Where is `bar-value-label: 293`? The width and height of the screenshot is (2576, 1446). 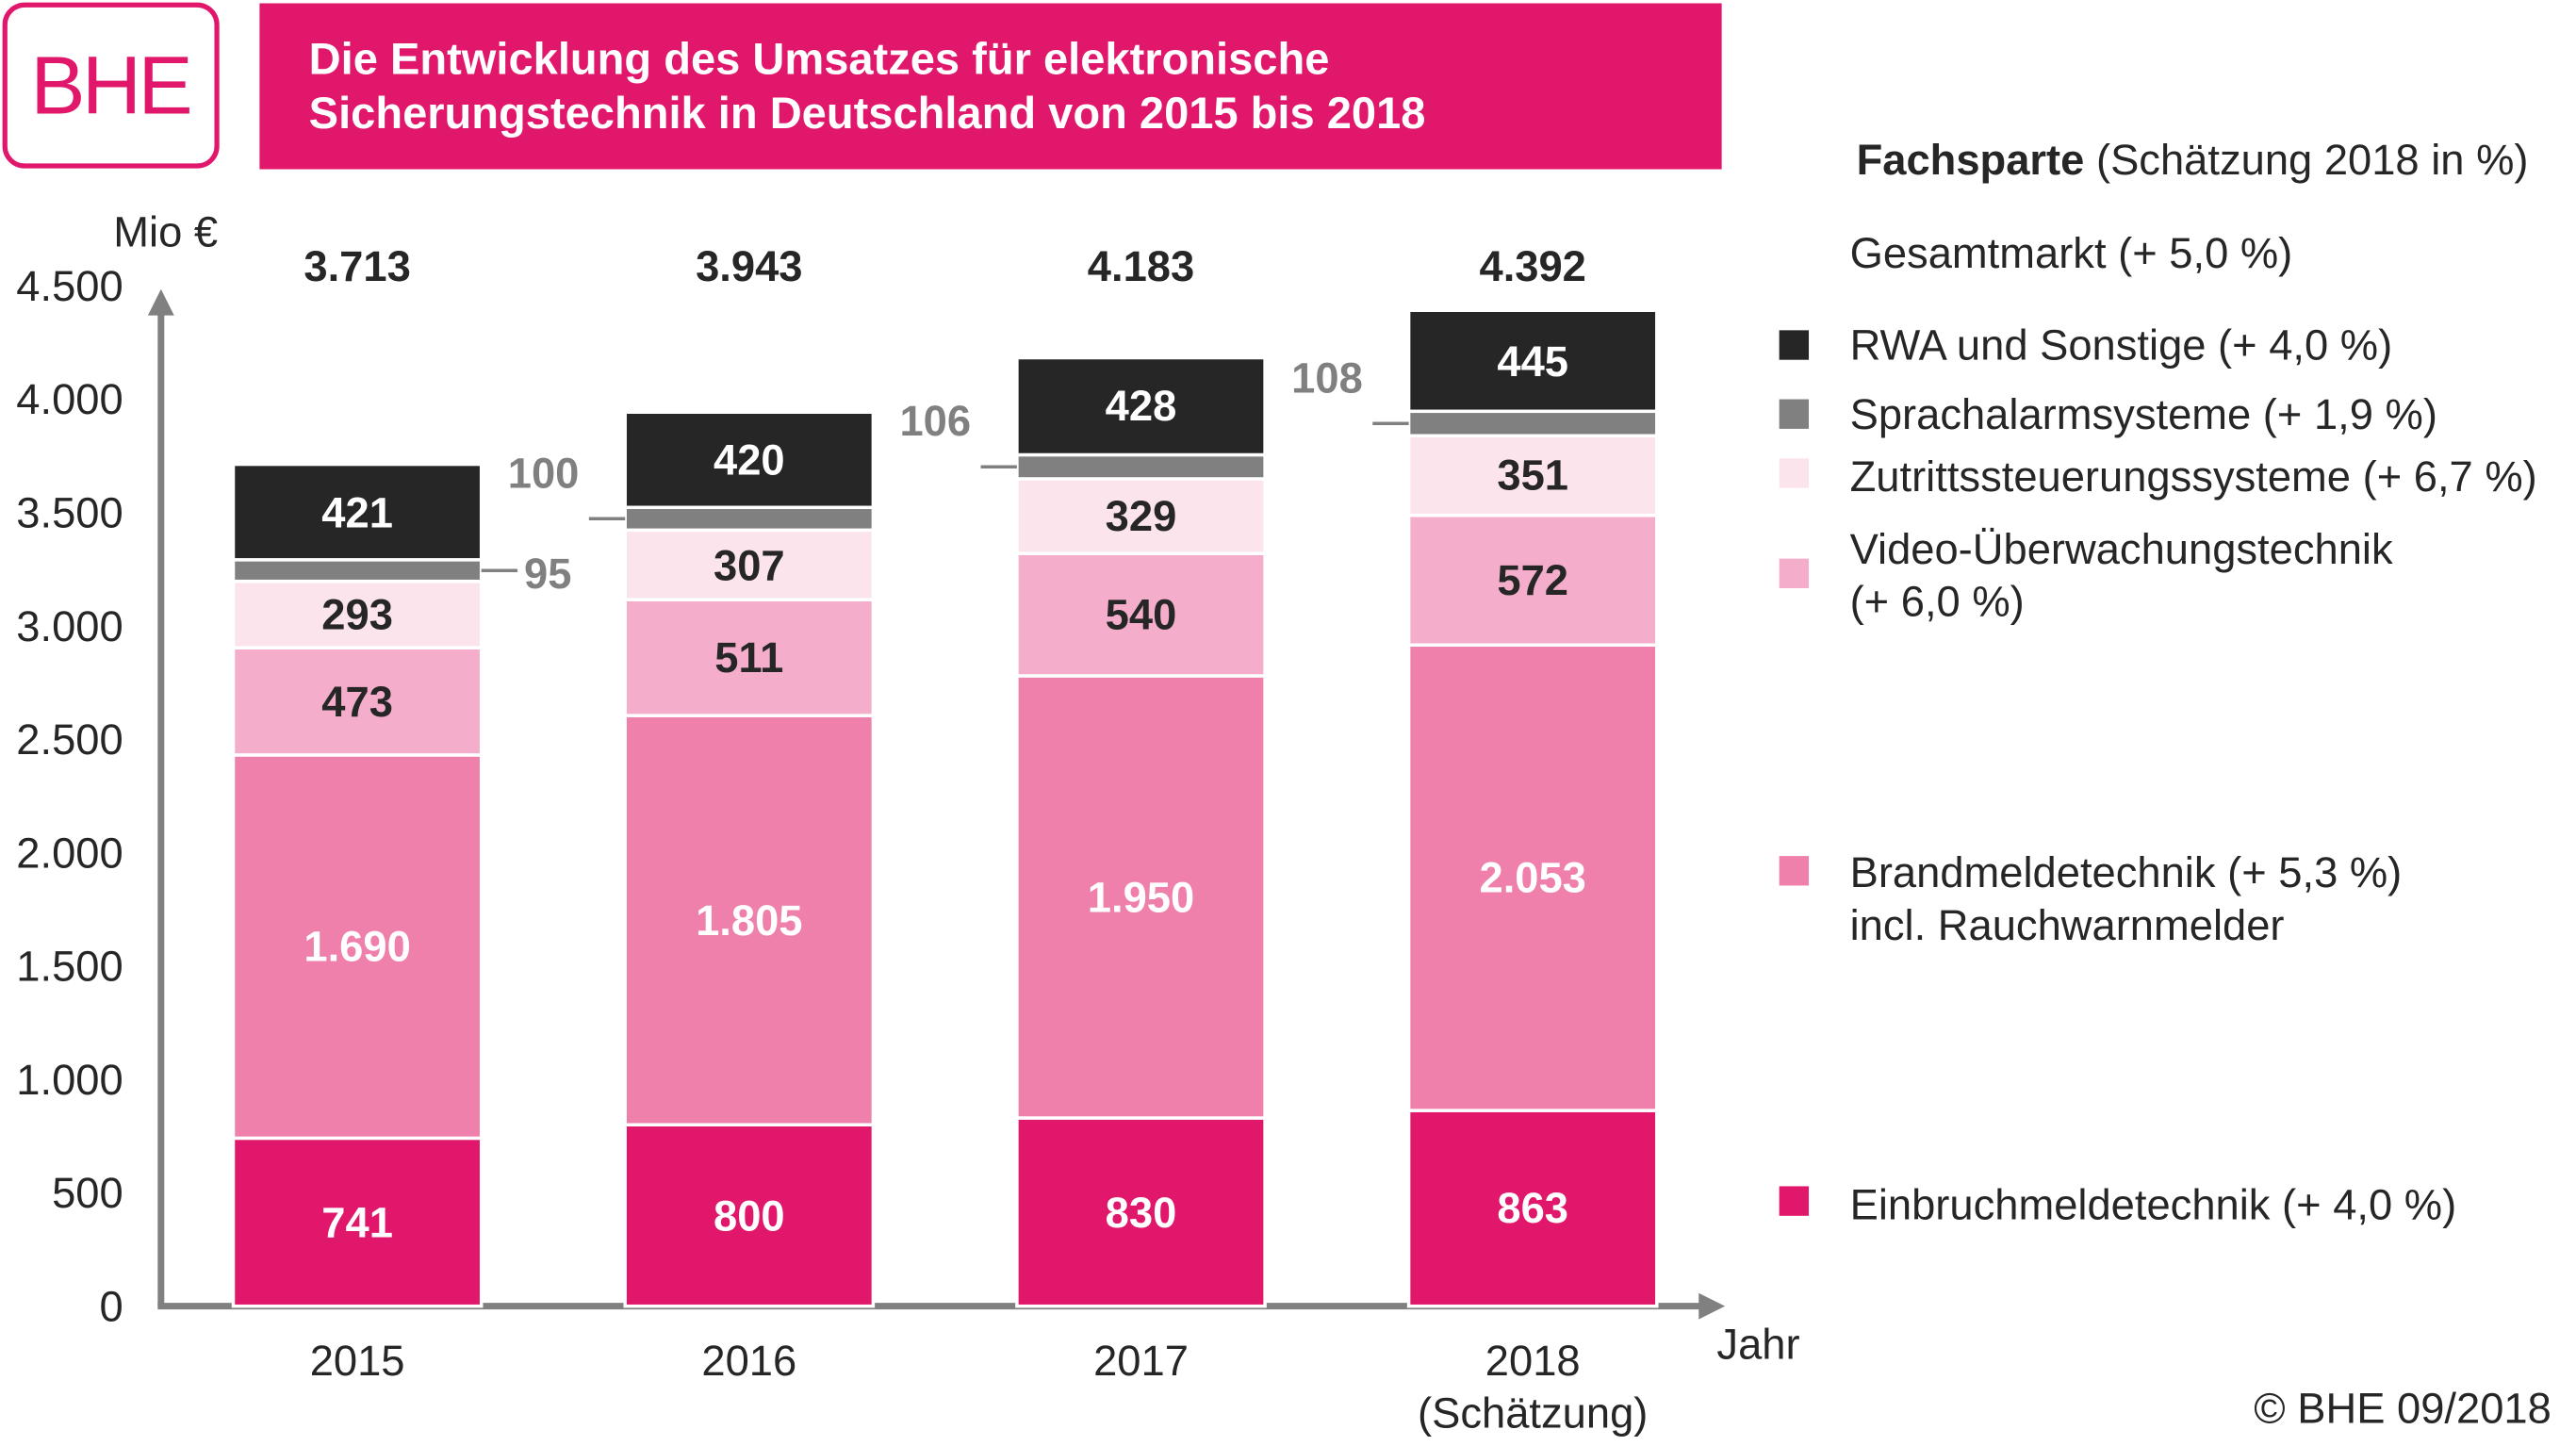 bar-value-label: 293 is located at coordinates (357, 614).